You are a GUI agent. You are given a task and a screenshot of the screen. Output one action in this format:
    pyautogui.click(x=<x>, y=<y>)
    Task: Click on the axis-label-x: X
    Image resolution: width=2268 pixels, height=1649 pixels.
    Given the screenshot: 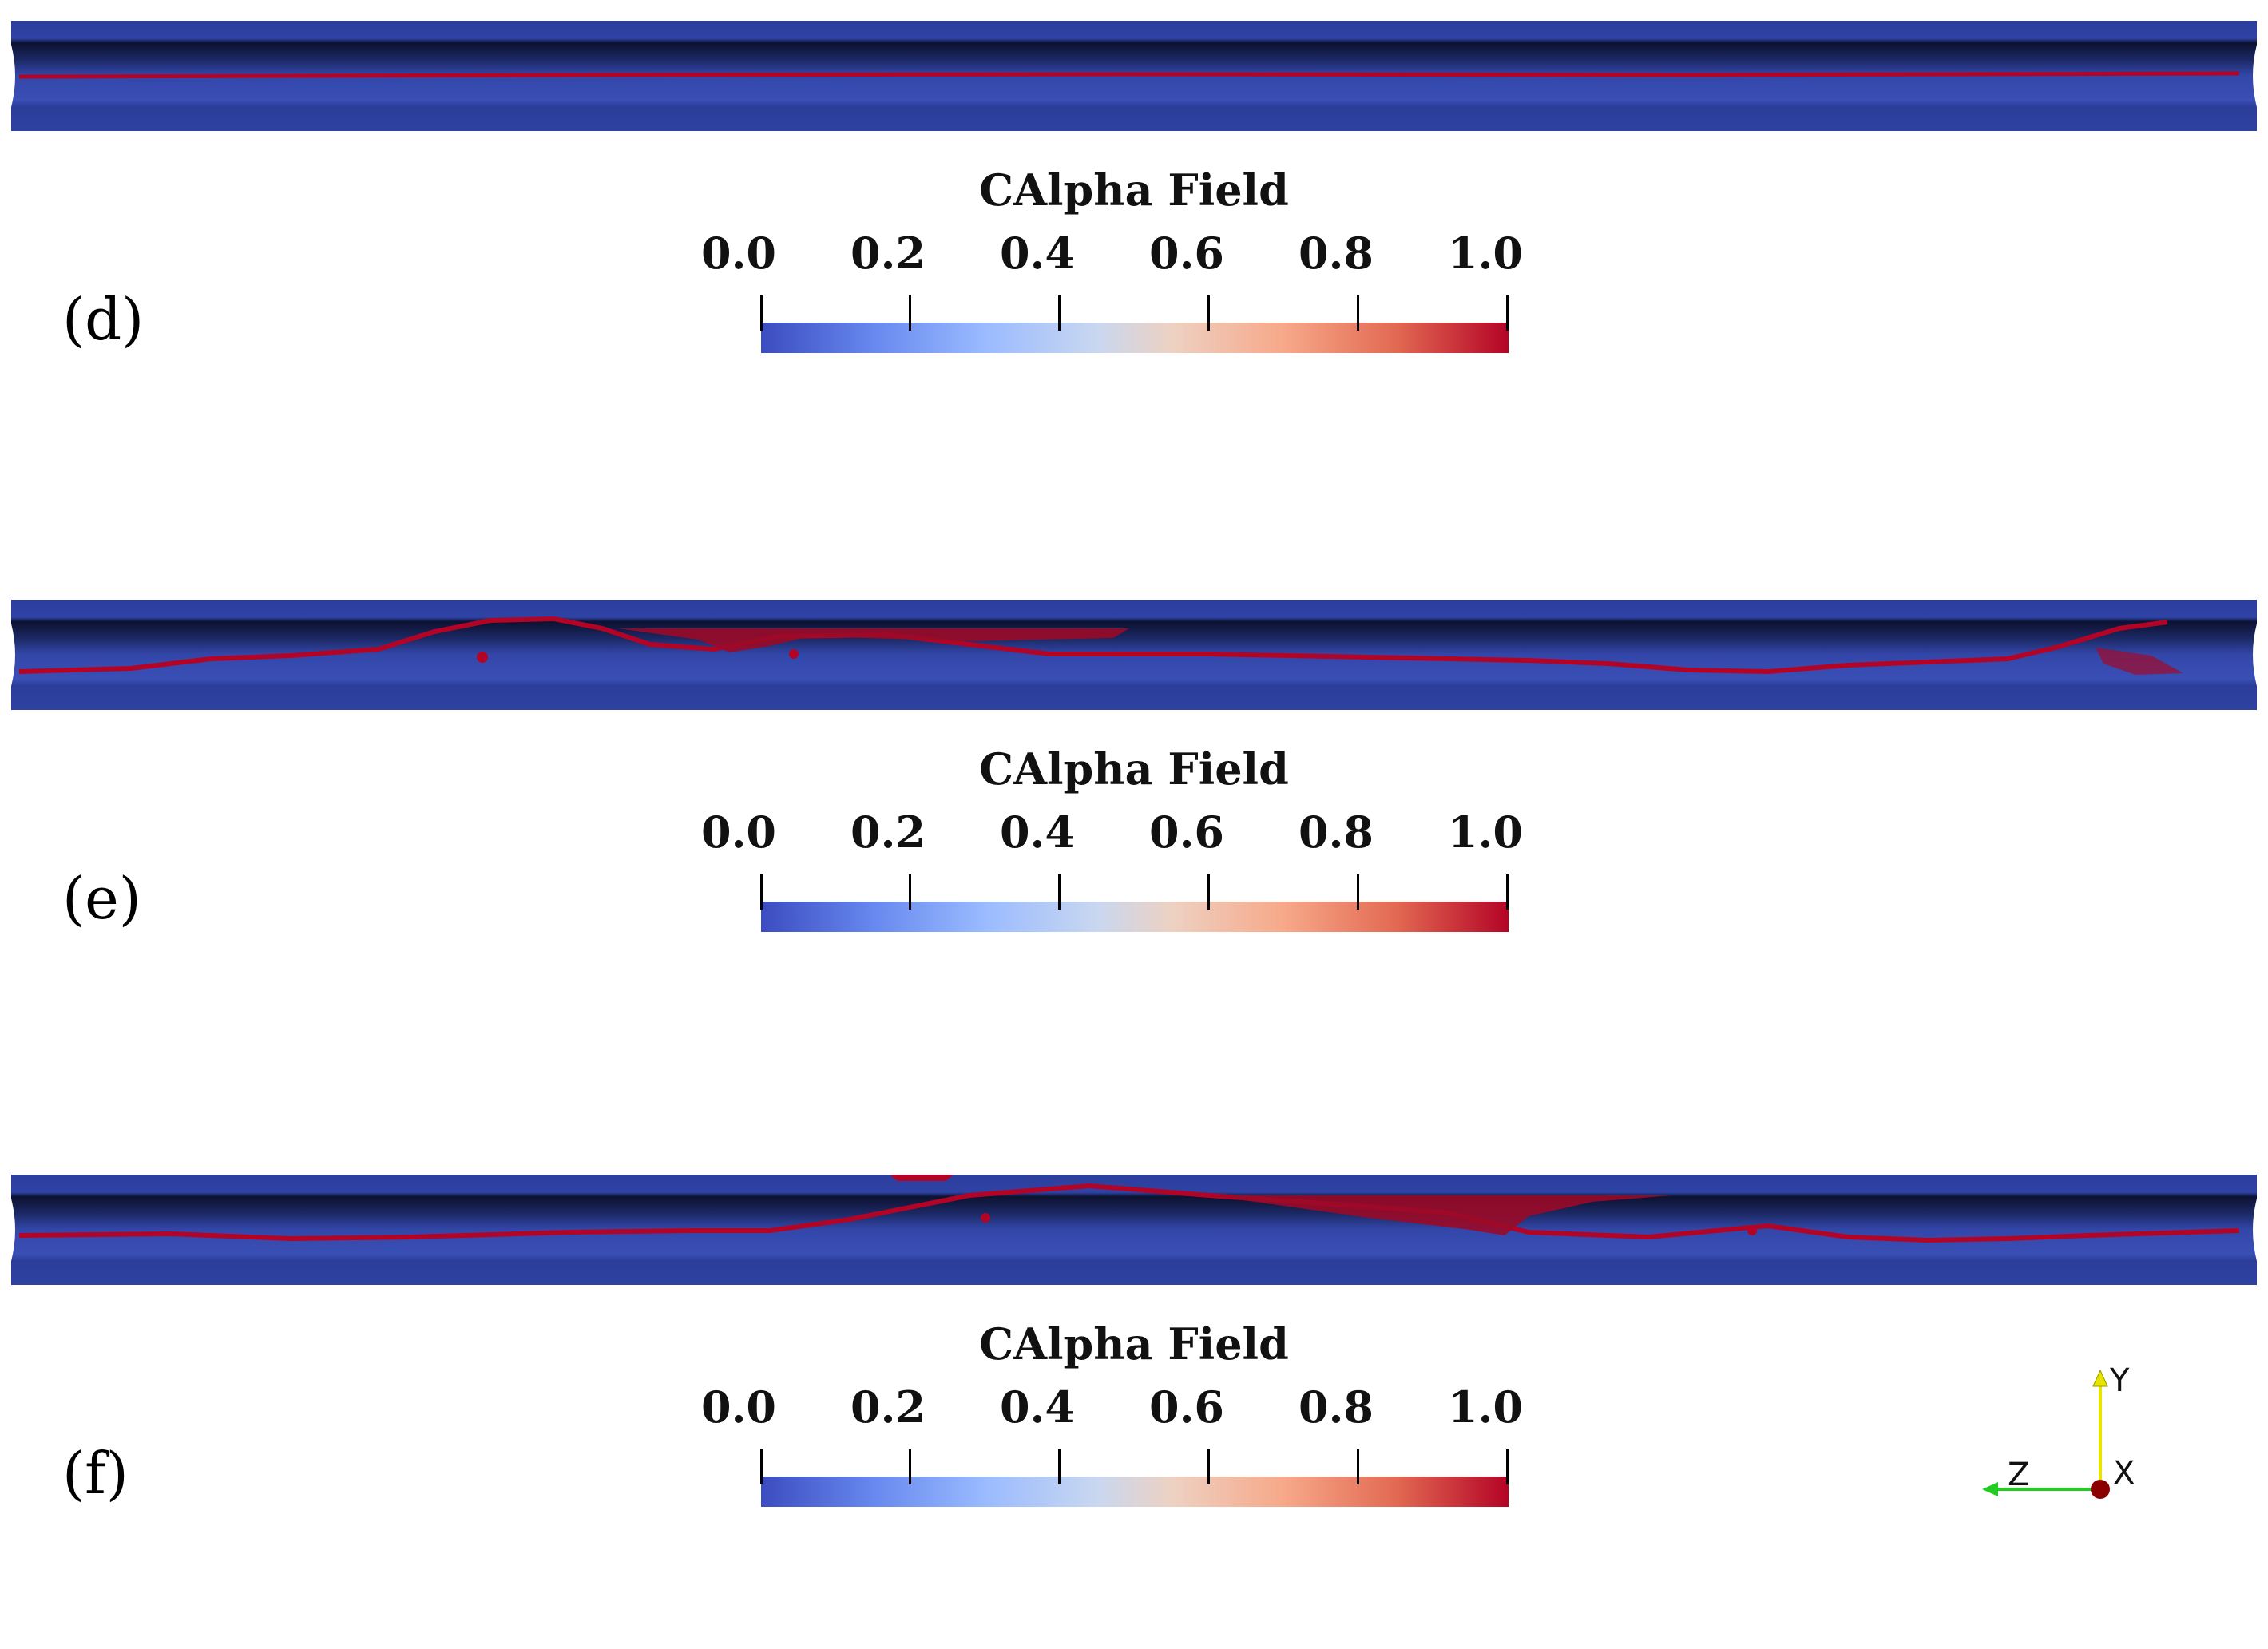 What is the action you would take?
    pyautogui.click(x=2124, y=1473)
    